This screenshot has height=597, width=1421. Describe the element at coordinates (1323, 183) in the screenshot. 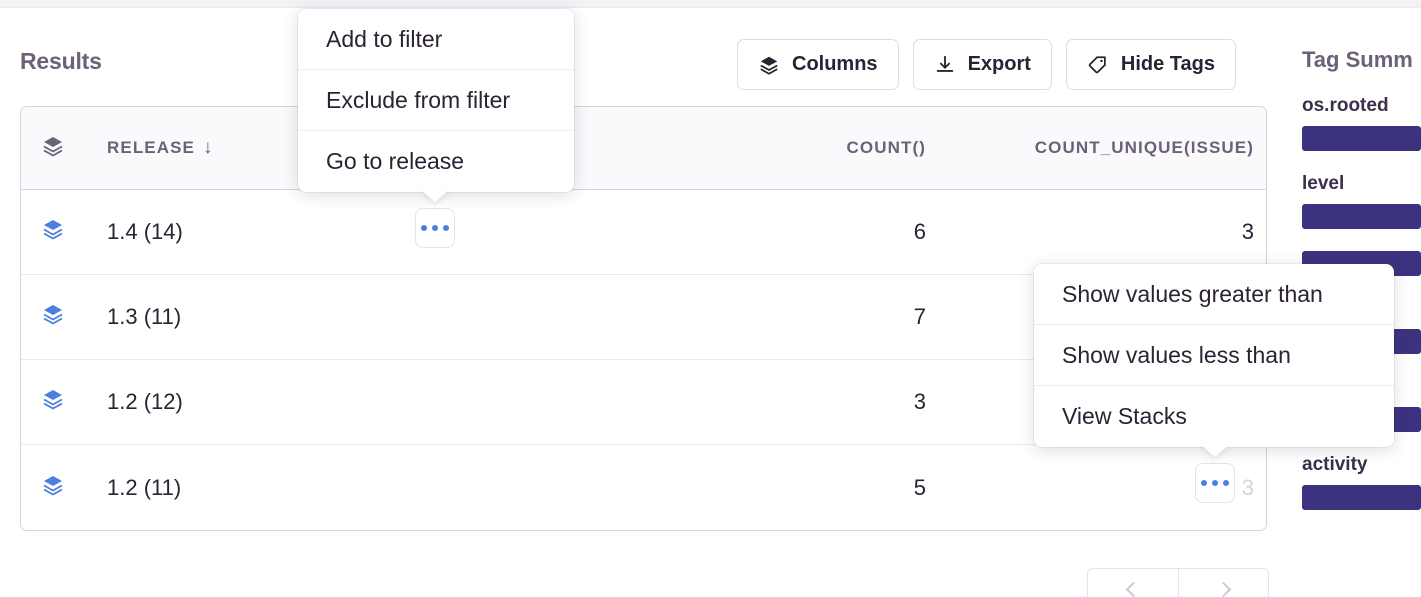

I see `tag-label: level` at that location.